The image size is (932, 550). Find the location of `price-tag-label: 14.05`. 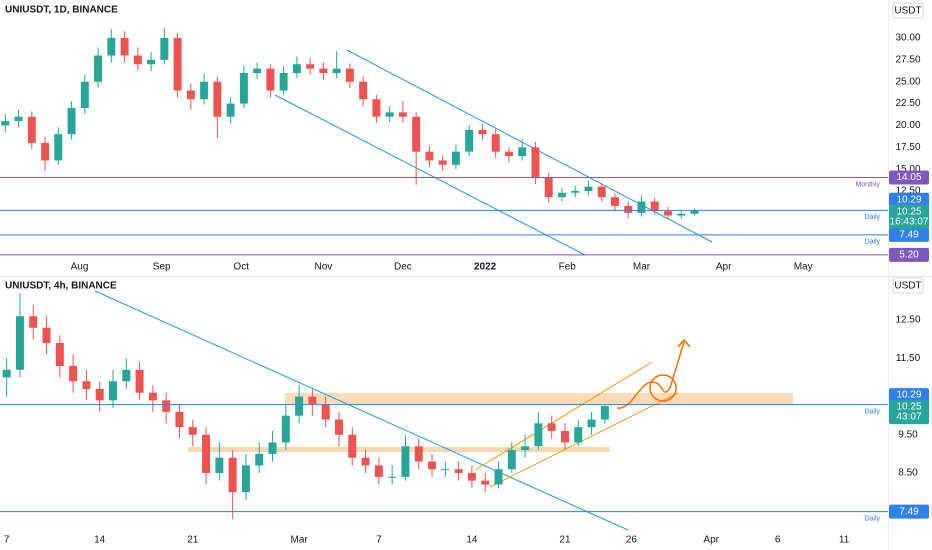

price-tag-label: 14.05 is located at coordinates (908, 177).